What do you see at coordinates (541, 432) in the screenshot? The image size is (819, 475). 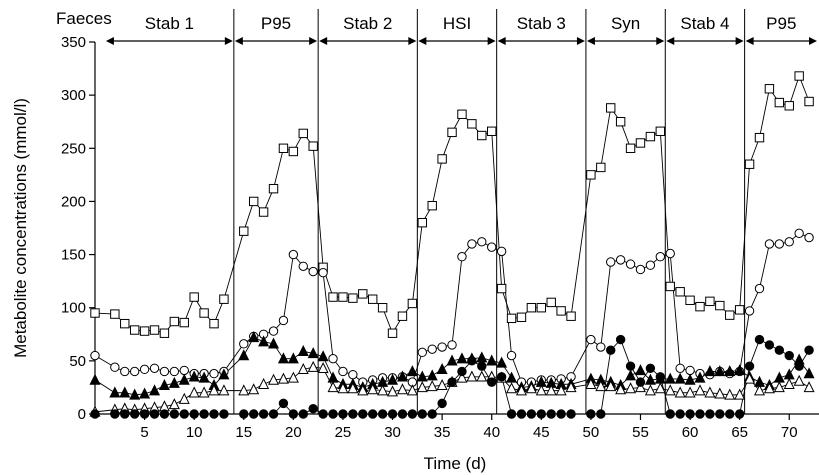 I see `x-tick-label: 45` at bounding box center [541, 432].